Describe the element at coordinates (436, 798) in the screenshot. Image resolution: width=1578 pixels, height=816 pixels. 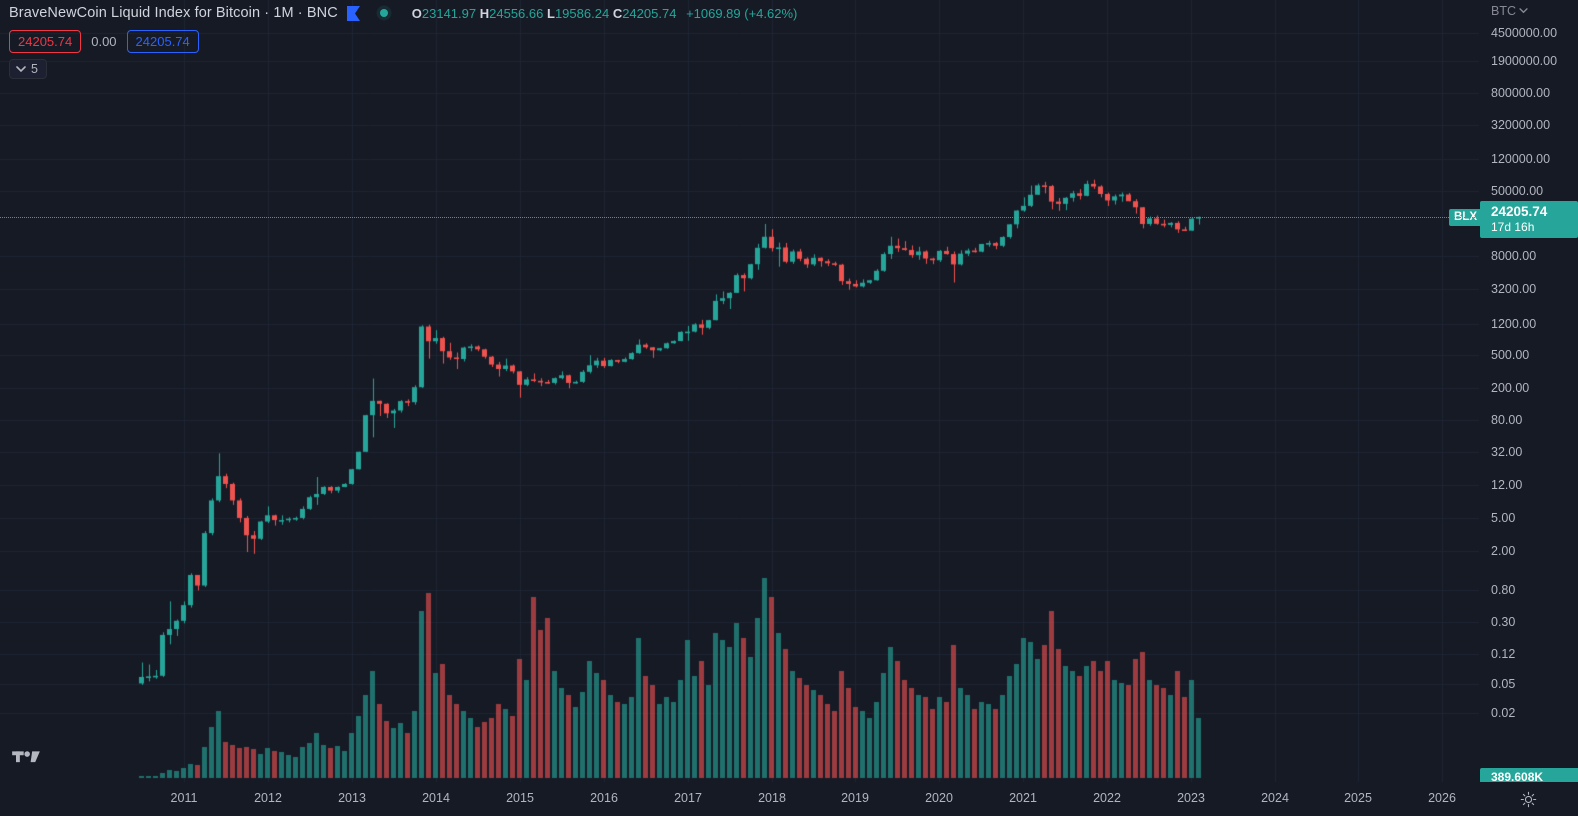
I see `time-tick: 2014` at that location.